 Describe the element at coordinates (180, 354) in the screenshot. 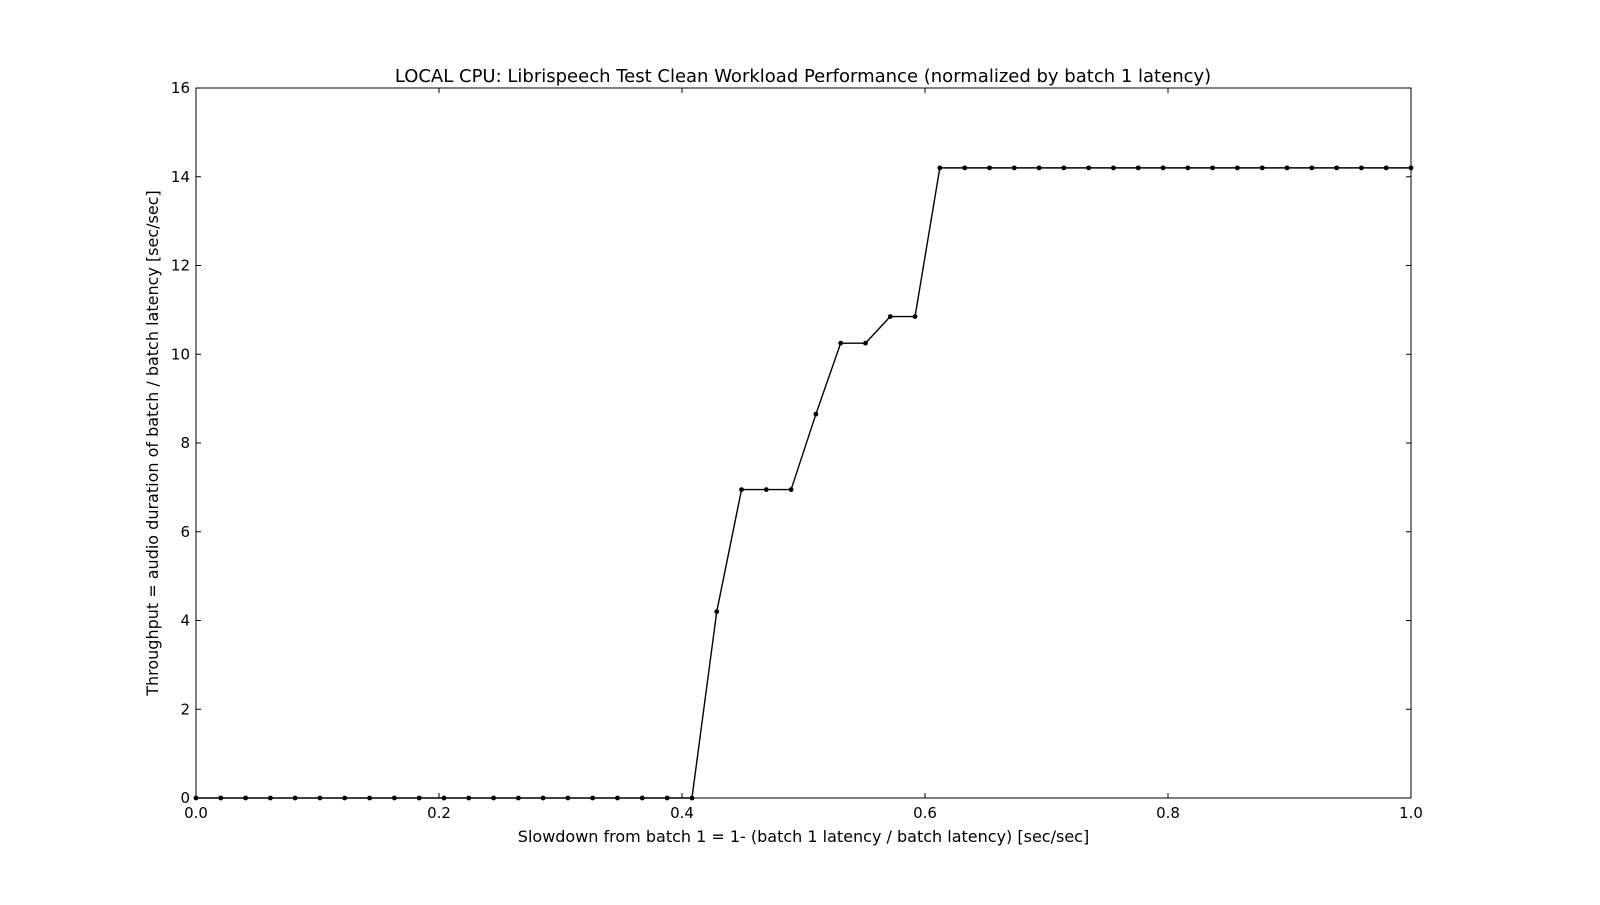

I see `y-tick-label-5: 10` at that location.